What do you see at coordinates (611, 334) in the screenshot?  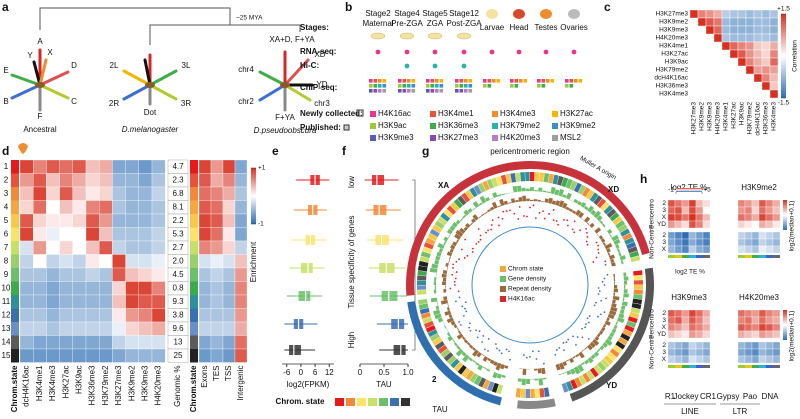 I see `chromosome-band` at bounding box center [611, 334].